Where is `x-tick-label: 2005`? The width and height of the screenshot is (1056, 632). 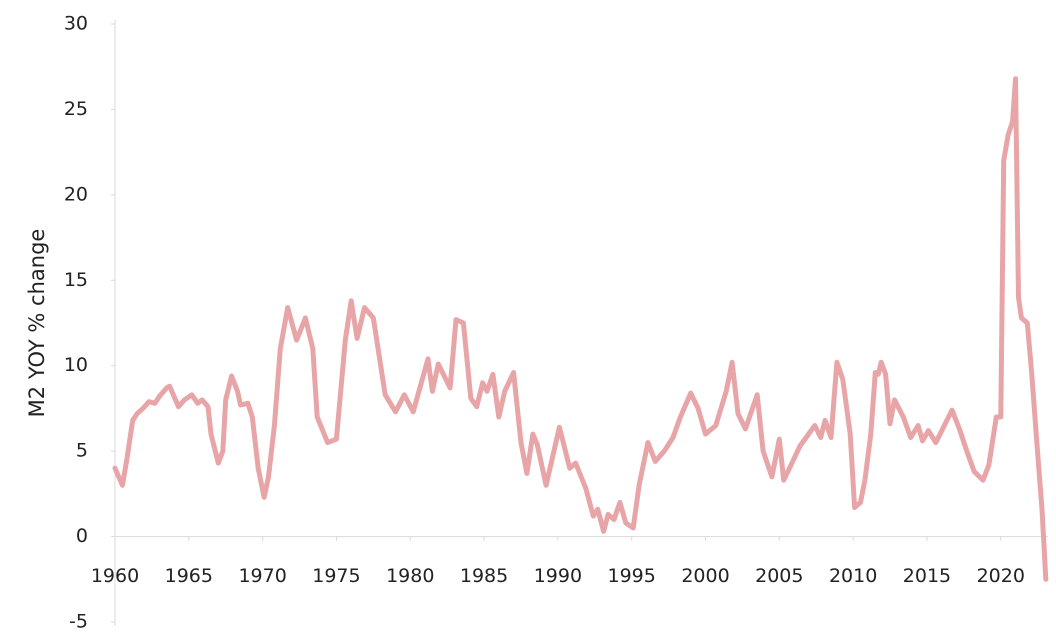 x-tick-label: 2005 is located at coordinates (779, 576).